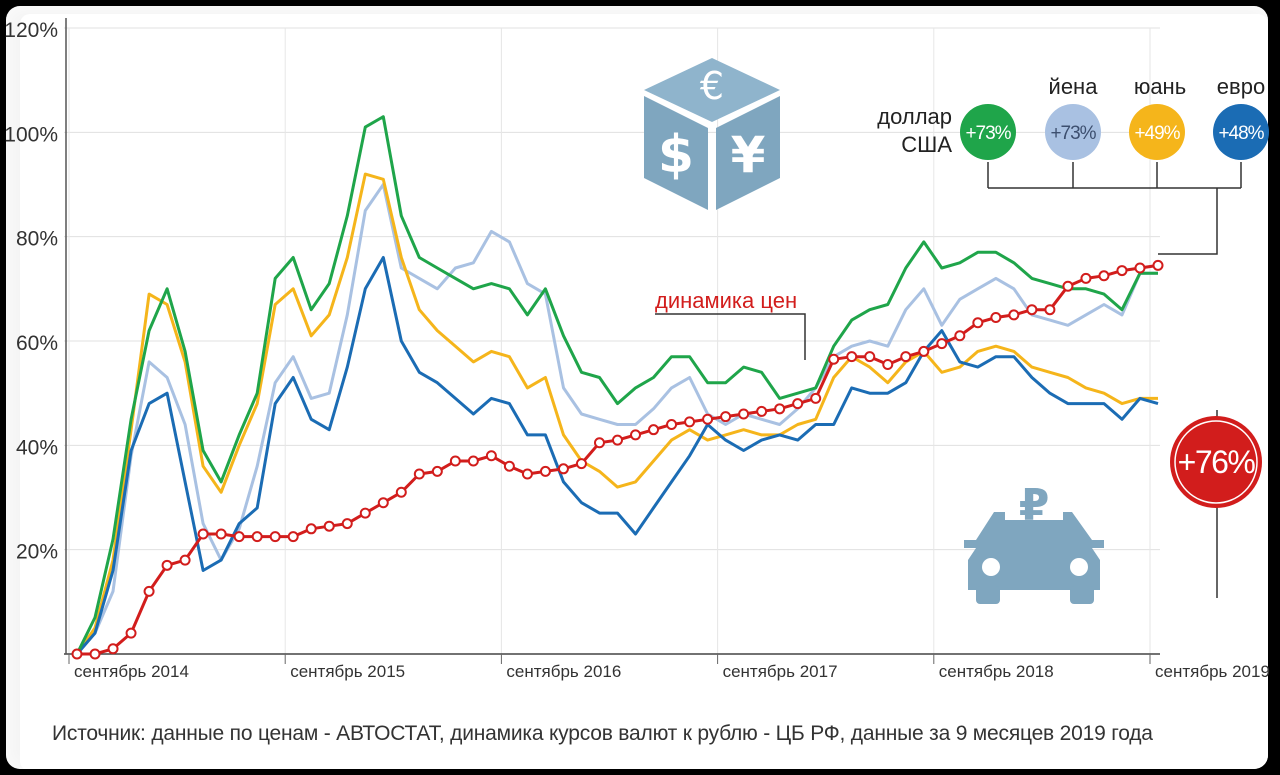 The width and height of the screenshot is (1280, 775). Describe the element at coordinates (730, 336) in the screenshot. I see `price-label-pointer` at that location.